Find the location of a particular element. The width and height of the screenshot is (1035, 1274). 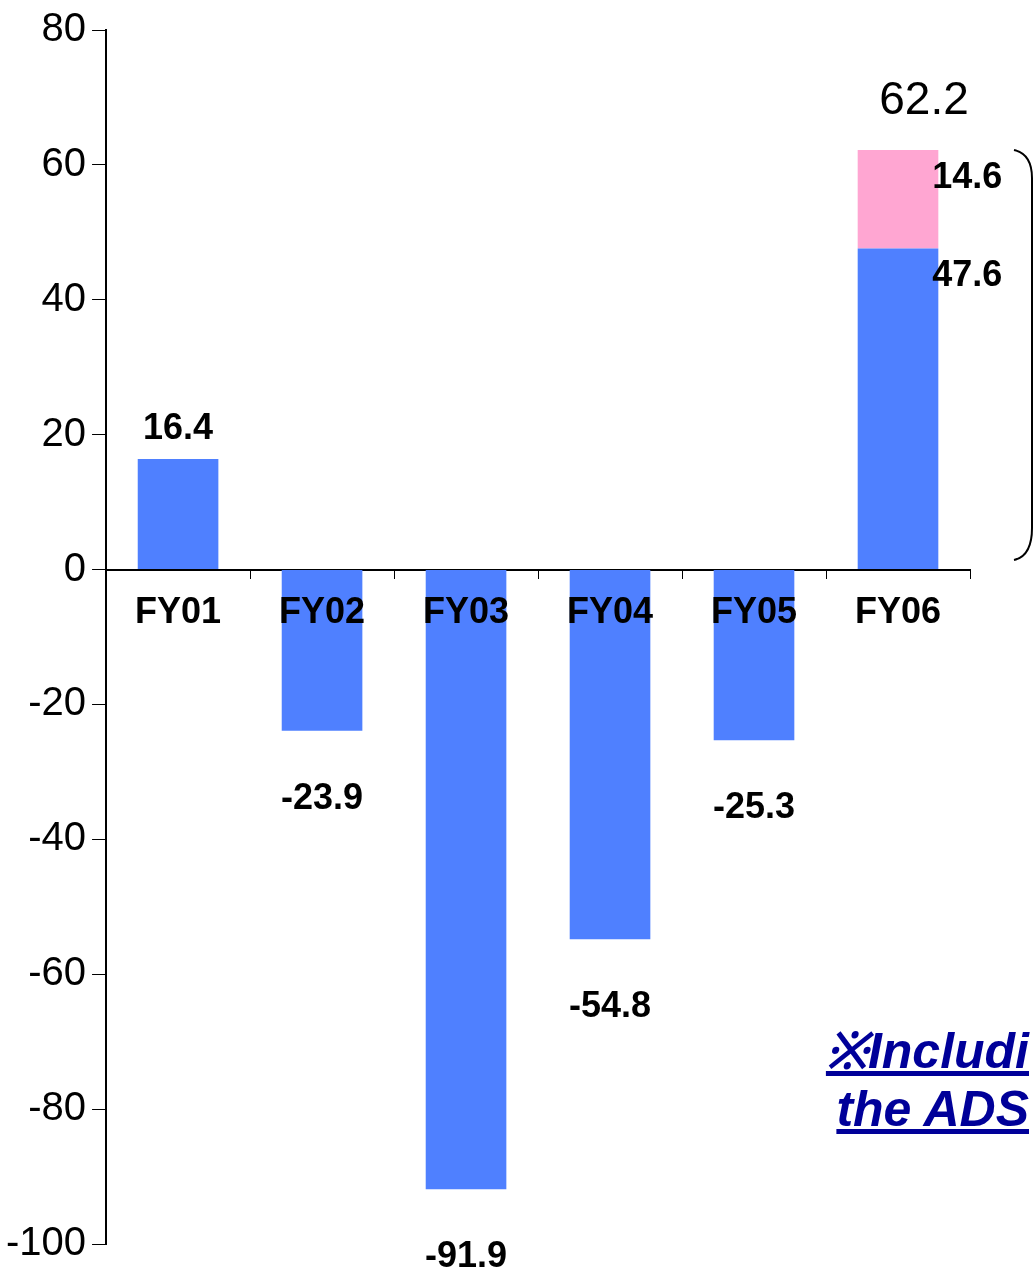

data-label: 16.4 is located at coordinates (178, 426).